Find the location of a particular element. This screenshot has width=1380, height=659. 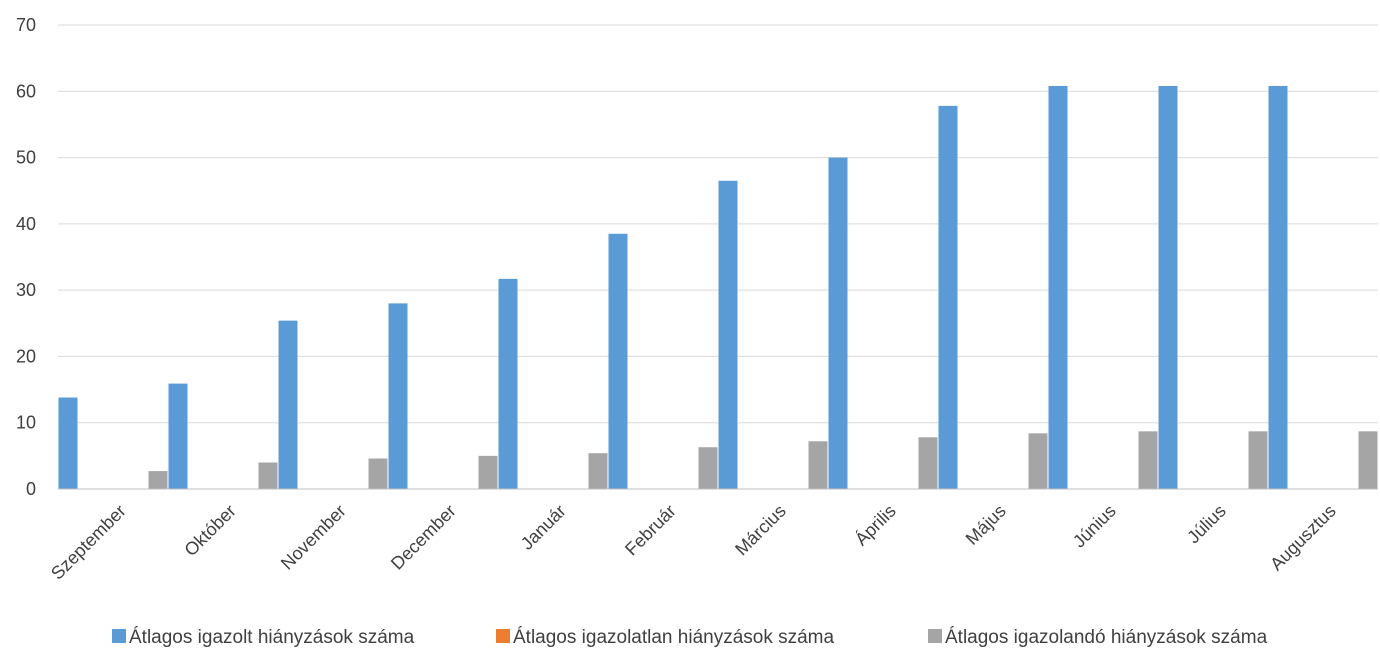

y-tick-label: 20 is located at coordinates (26, 356).